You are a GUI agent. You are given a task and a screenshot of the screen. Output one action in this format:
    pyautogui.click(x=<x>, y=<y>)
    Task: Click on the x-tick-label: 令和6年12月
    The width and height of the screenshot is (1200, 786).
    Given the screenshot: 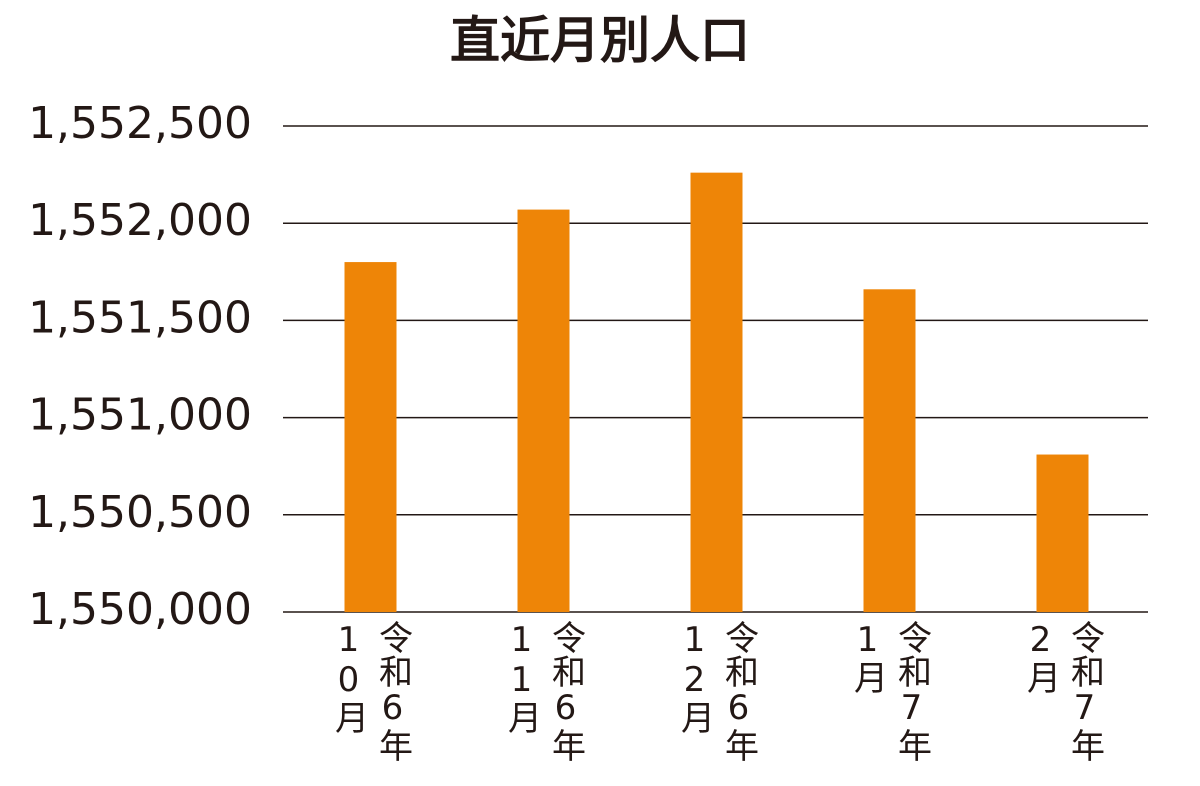 What is the action you would take?
    pyautogui.click(x=716, y=691)
    